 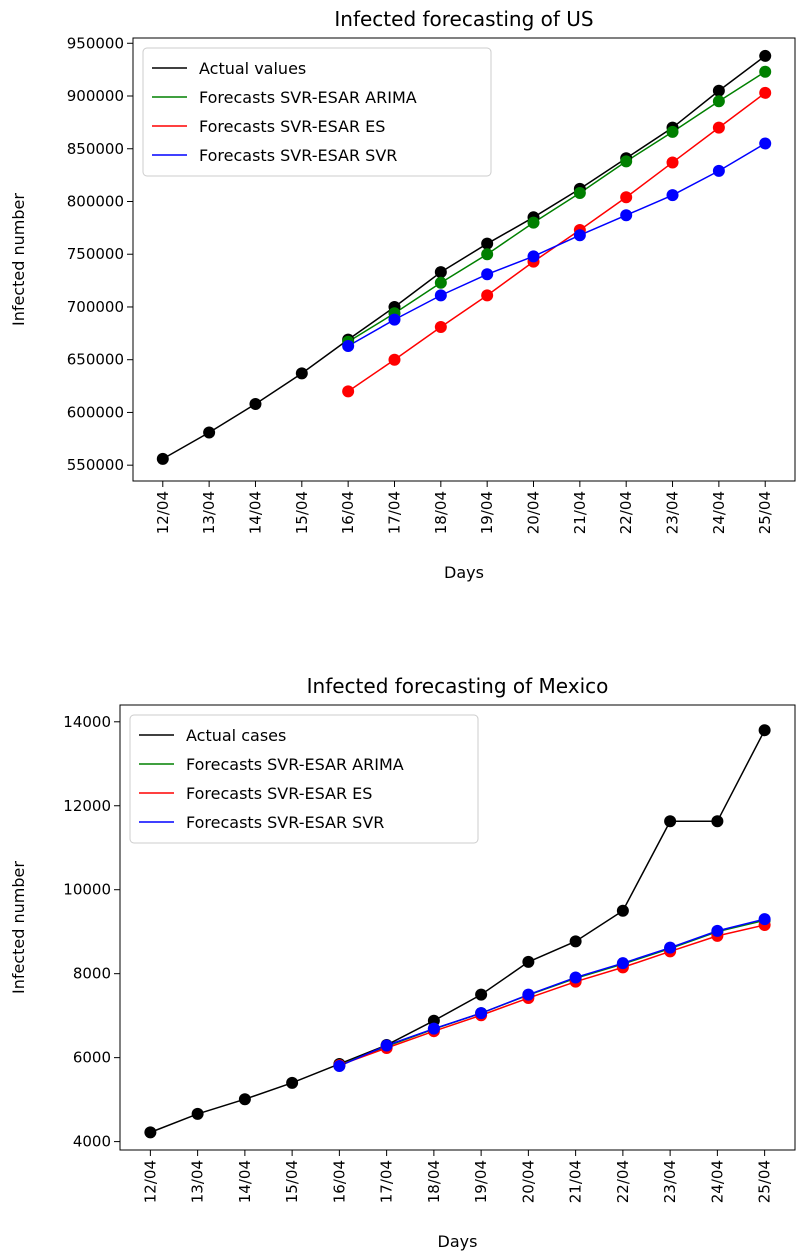 What do you see at coordinates (394, 512) in the screenshot?
I see `x-tick-label: 17/04` at bounding box center [394, 512].